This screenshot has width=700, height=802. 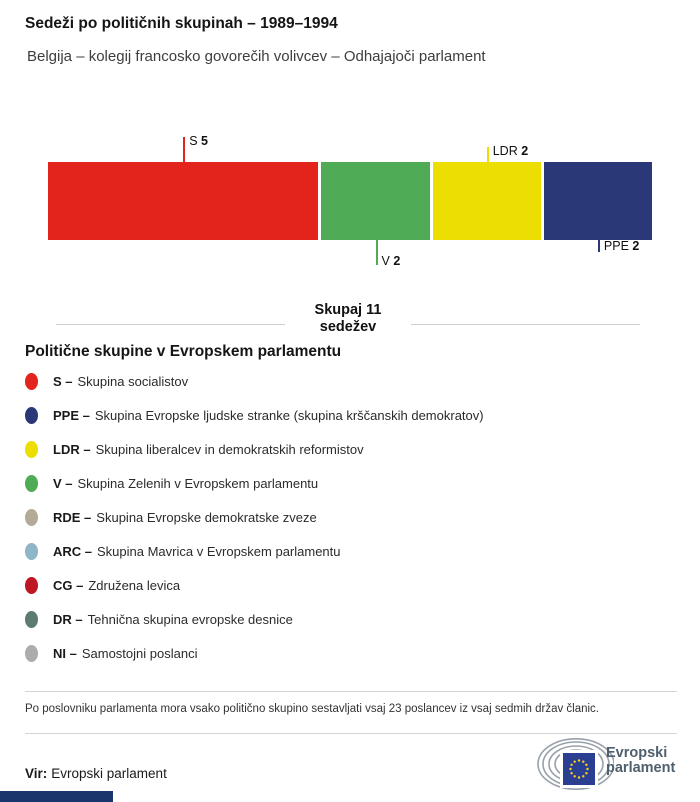 I want to click on legend-bullet-ni, so click(x=31, y=653).